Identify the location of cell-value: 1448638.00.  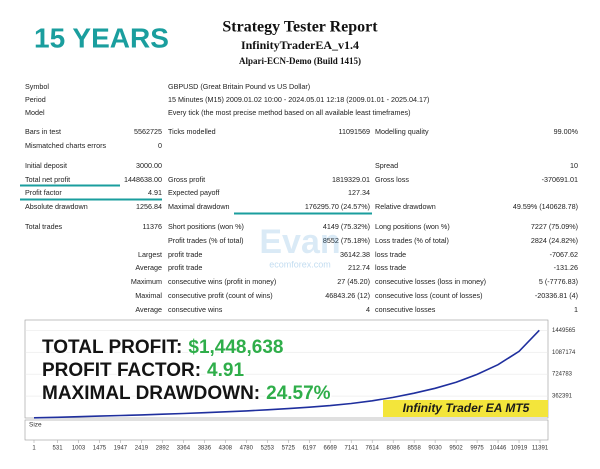
(143, 179).